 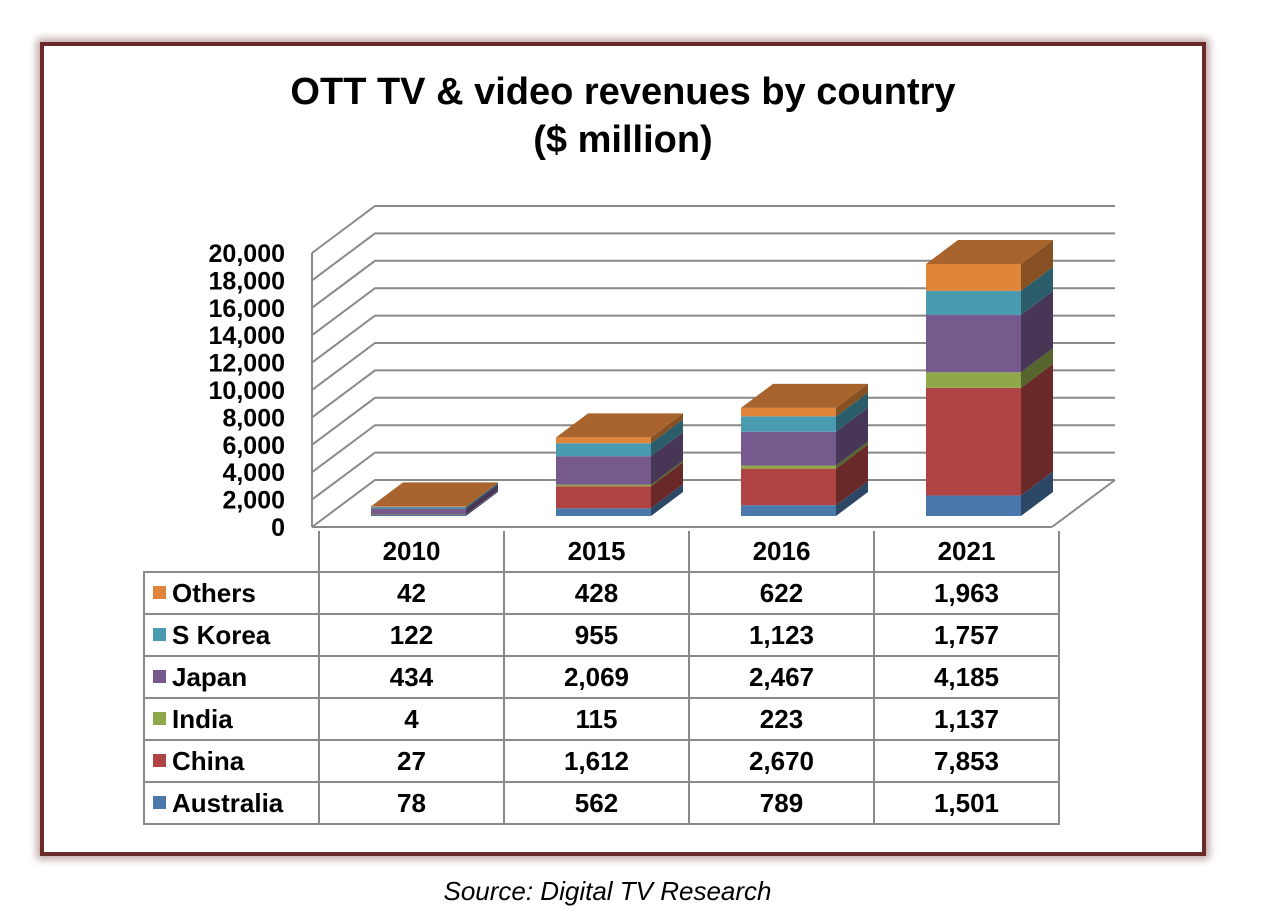 I want to click on bar-india-2021, so click(x=973, y=380).